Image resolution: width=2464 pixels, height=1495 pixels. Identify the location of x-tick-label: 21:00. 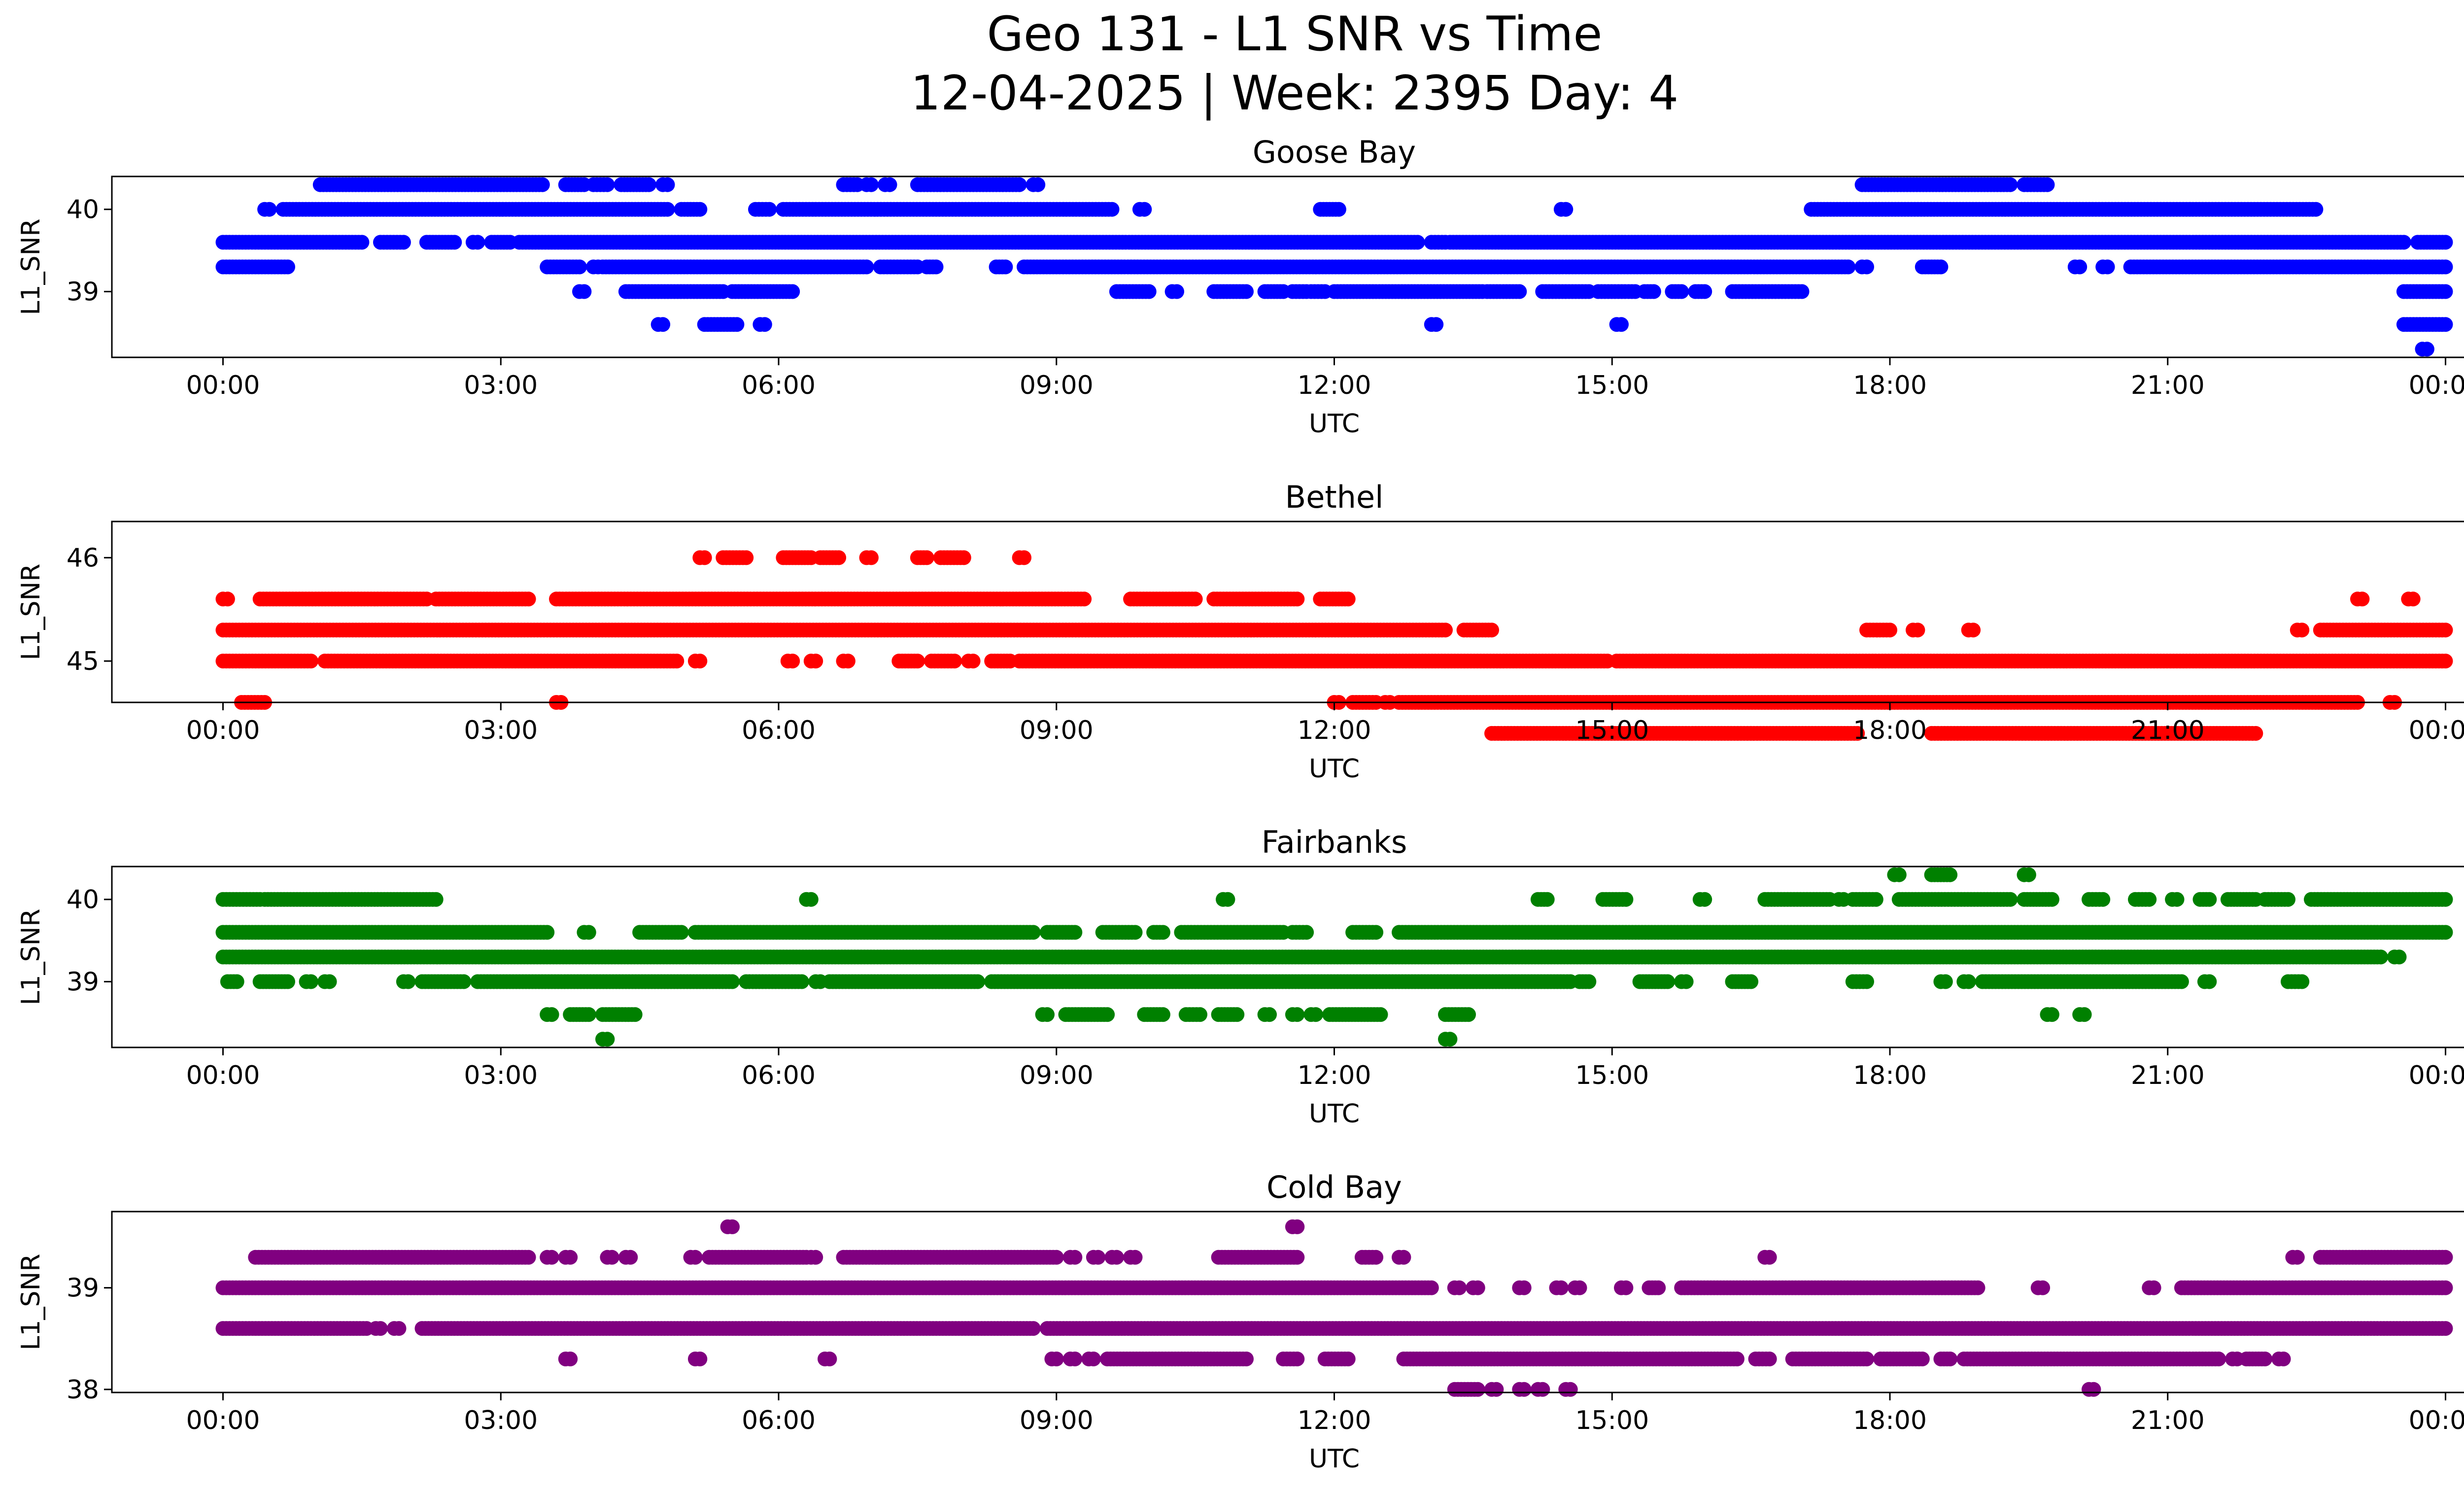
(2168, 385).